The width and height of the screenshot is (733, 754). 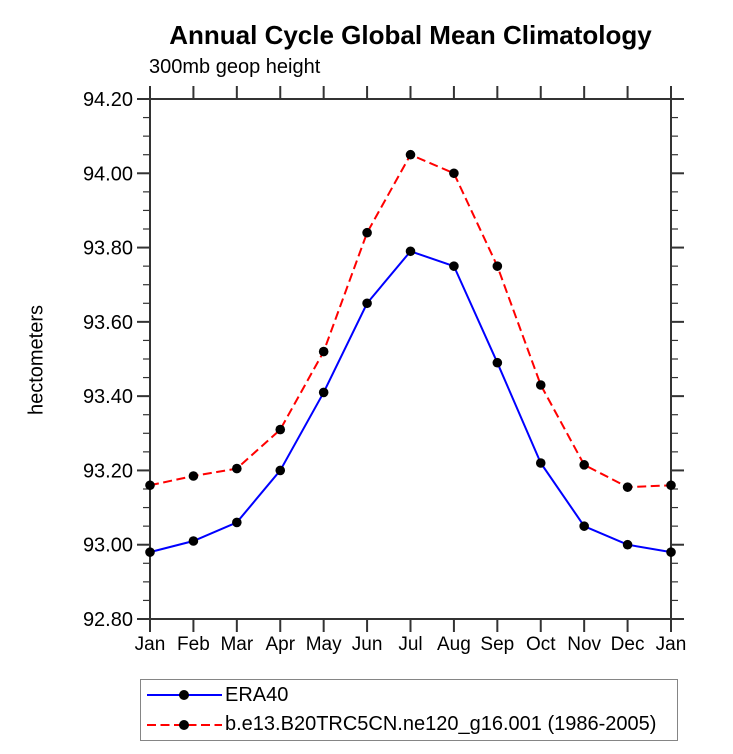 What do you see at coordinates (184, 724) in the screenshot?
I see `model-line-sample-icon` at bounding box center [184, 724].